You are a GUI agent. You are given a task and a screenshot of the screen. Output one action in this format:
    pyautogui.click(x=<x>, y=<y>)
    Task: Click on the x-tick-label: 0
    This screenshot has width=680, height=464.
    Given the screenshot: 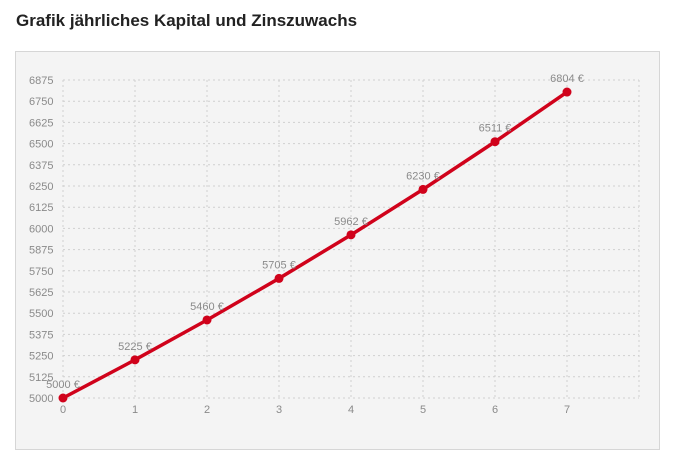 What is the action you would take?
    pyautogui.click(x=63, y=410)
    